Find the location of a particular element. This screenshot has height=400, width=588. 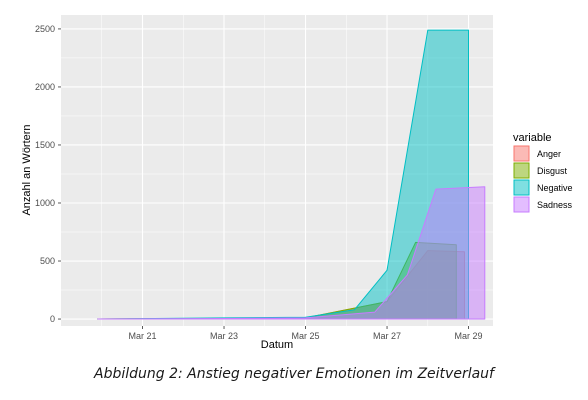

y-tick-label: 1000 is located at coordinates (45, 203).